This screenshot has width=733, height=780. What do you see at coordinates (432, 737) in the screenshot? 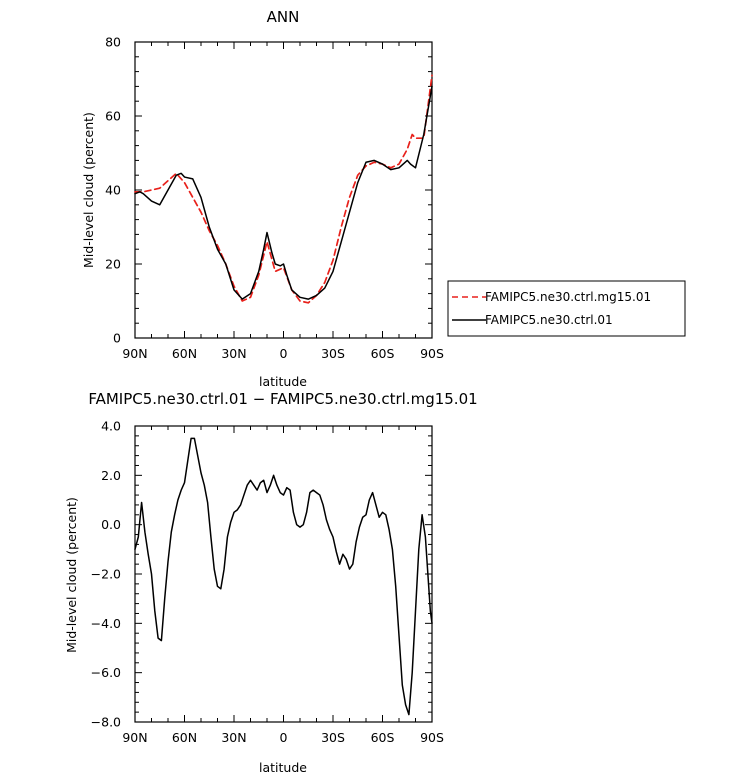
I see `bottom-x-tick-label: 90S` at bounding box center [432, 737].